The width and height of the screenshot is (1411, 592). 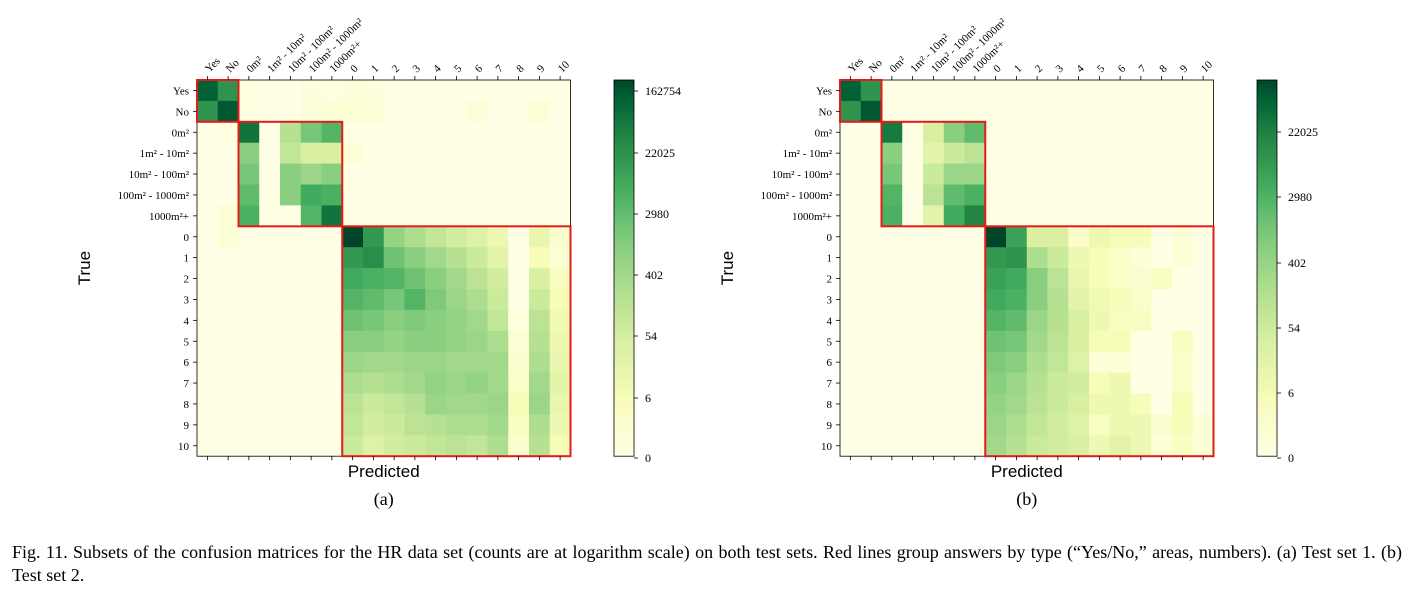 What do you see at coordinates (1267, 268) in the screenshot?
I see `colorbar` at bounding box center [1267, 268].